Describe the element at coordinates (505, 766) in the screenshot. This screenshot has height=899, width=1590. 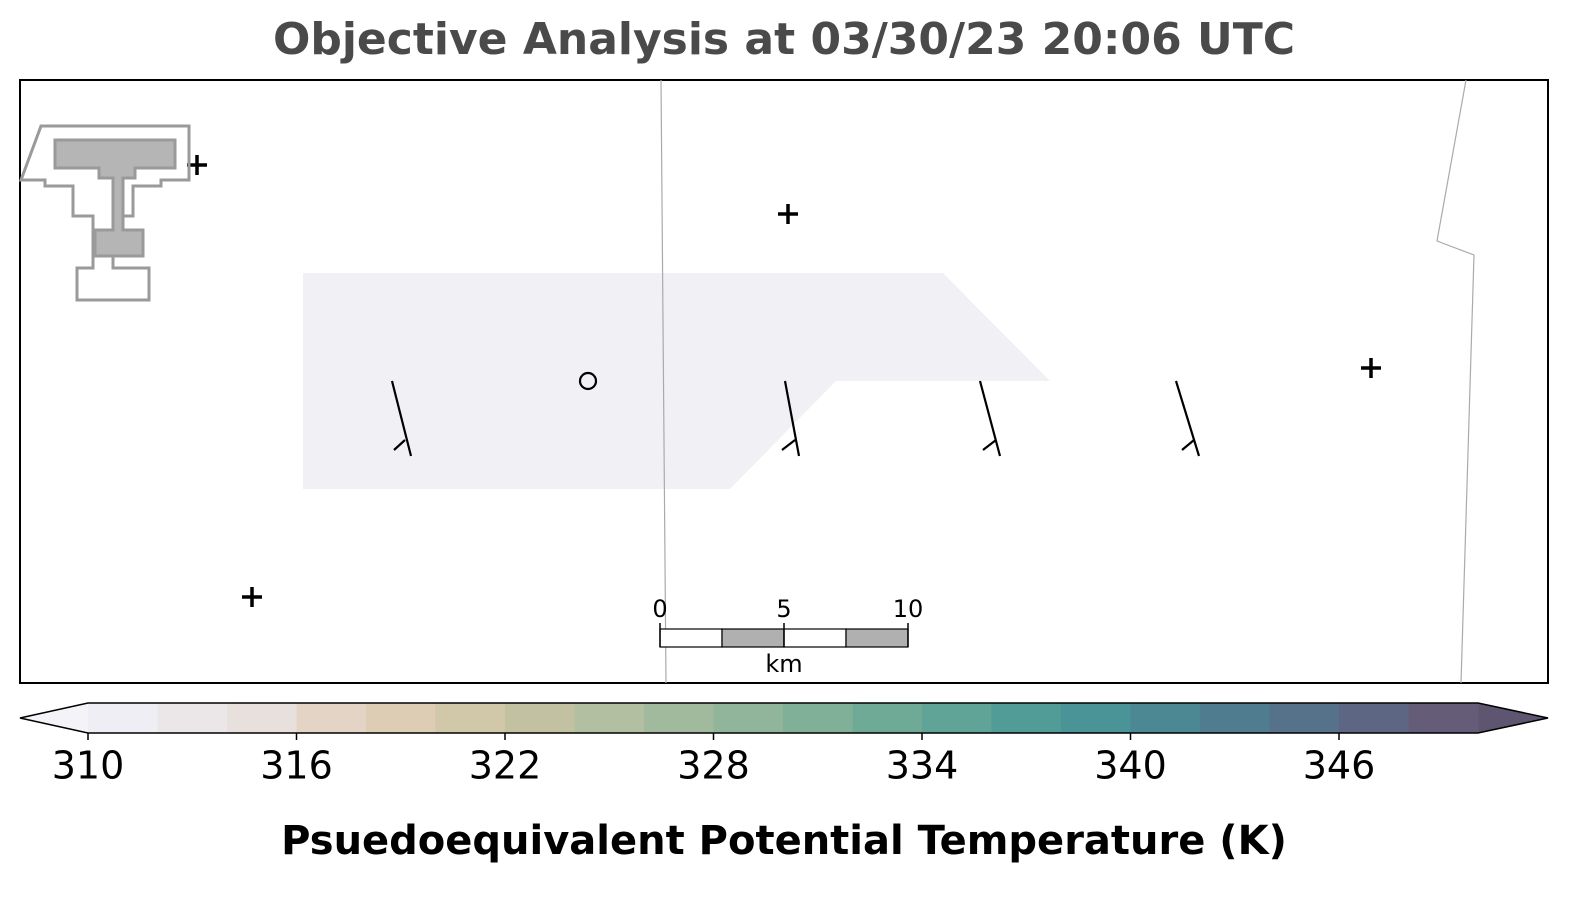
I see `colorbar-tick-label: 322` at that location.